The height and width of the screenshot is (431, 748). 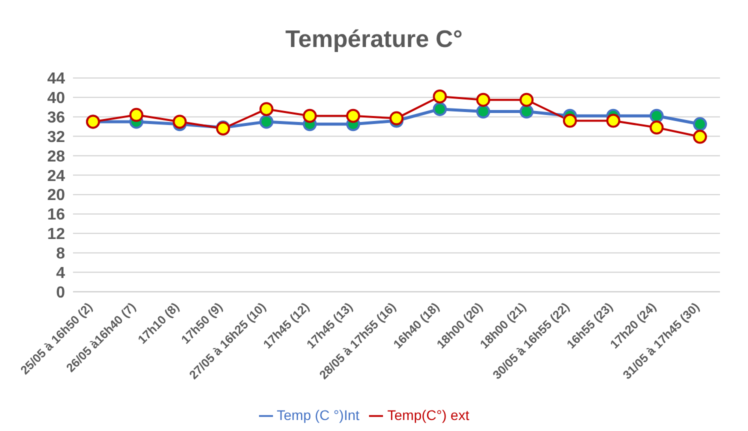 What do you see at coordinates (61, 293) in the screenshot?
I see `y-tick-label: 0` at bounding box center [61, 293].